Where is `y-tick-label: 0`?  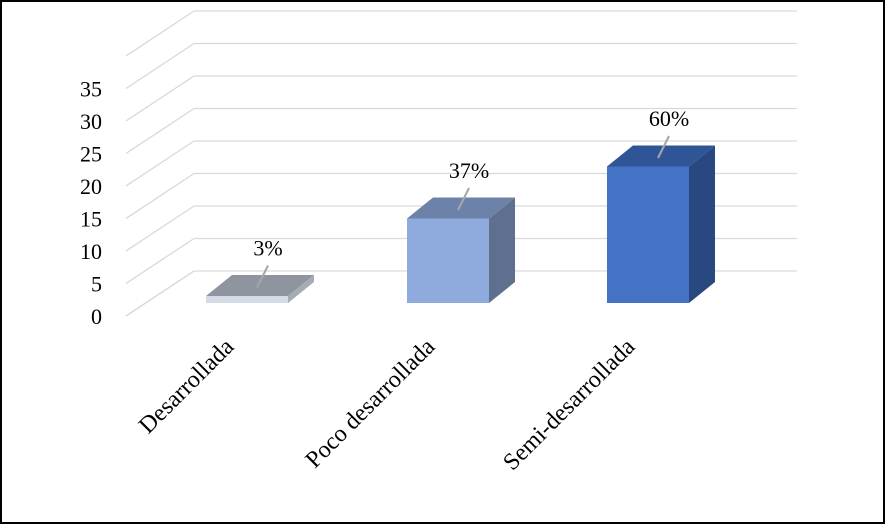 y-tick-label: 0 is located at coordinates (96, 316).